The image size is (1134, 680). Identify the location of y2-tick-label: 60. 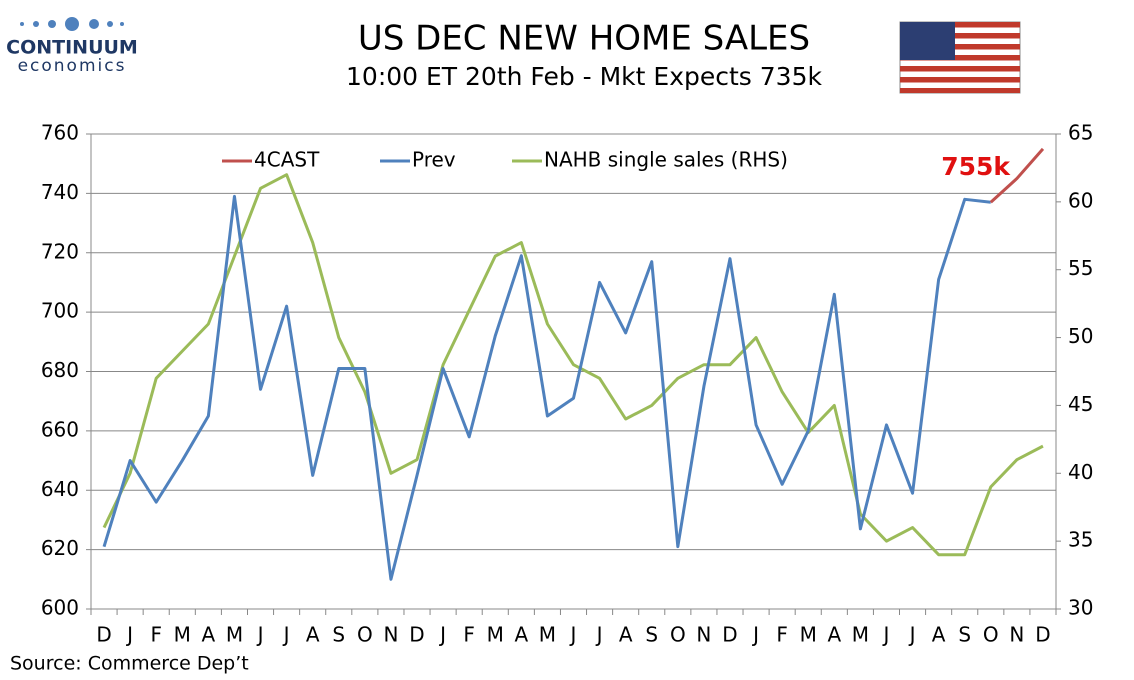
(1080, 200).